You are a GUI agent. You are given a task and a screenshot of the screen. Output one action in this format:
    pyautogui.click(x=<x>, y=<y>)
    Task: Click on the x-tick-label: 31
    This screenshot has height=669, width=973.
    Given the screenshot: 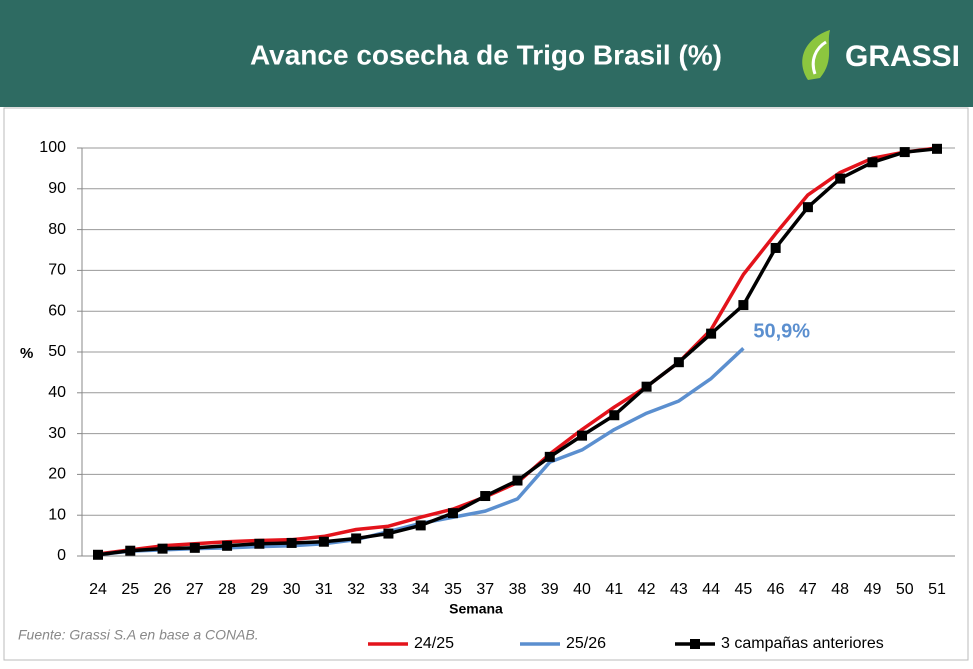 What is the action you would take?
    pyautogui.click(x=324, y=589)
    